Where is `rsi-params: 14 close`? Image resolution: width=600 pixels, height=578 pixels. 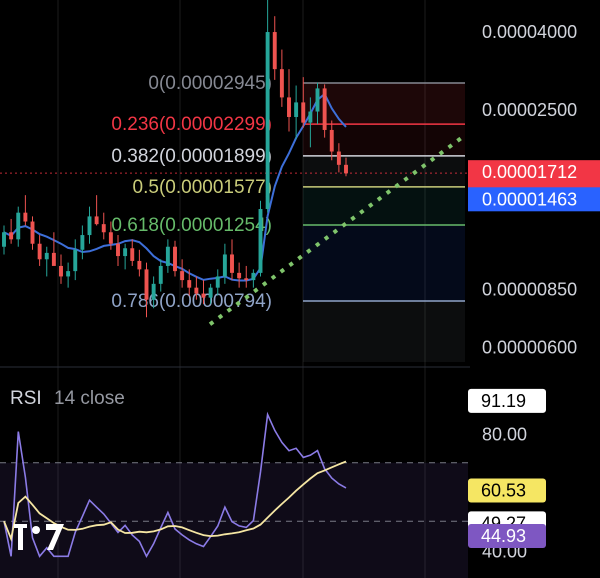 rsi-params: 14 close is located at coordinates (89, 398).